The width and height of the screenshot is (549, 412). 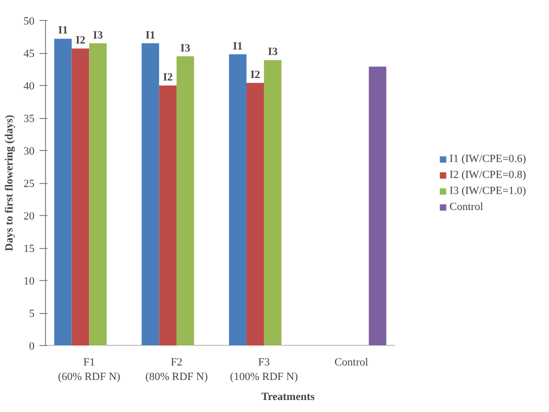 I want to click on y-axis-title: Days to first flowering (days), so click(x=10, y=183).